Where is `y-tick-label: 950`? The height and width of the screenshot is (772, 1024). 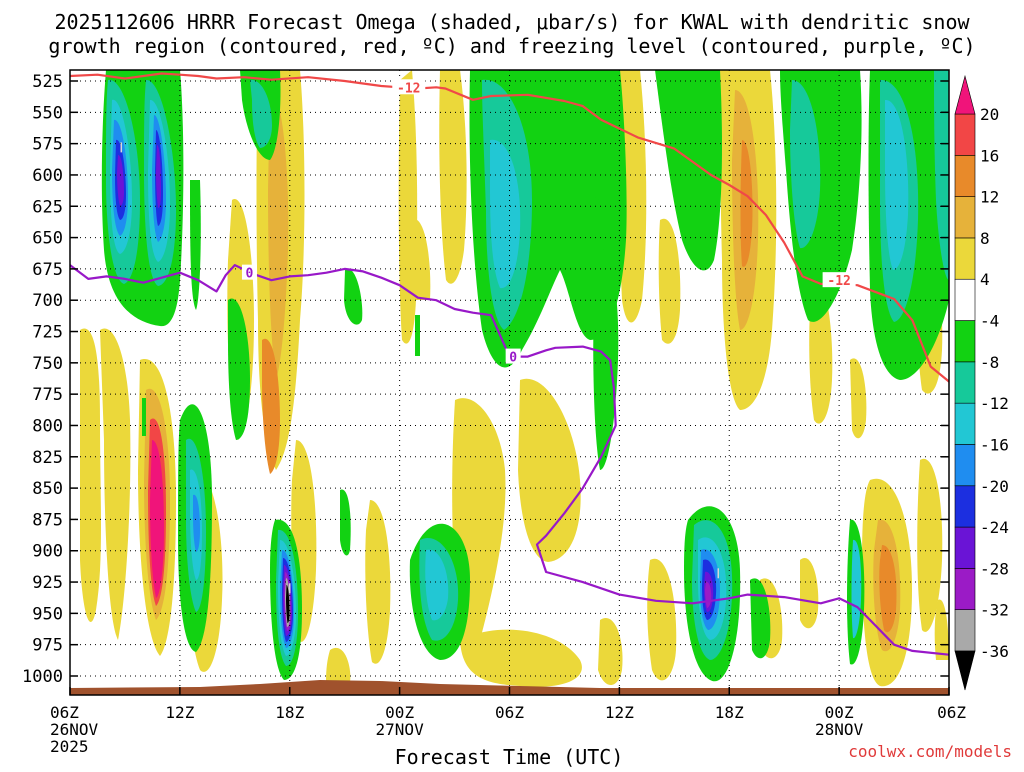 y-tick-label: 950 is located at coordinates (47, 614).